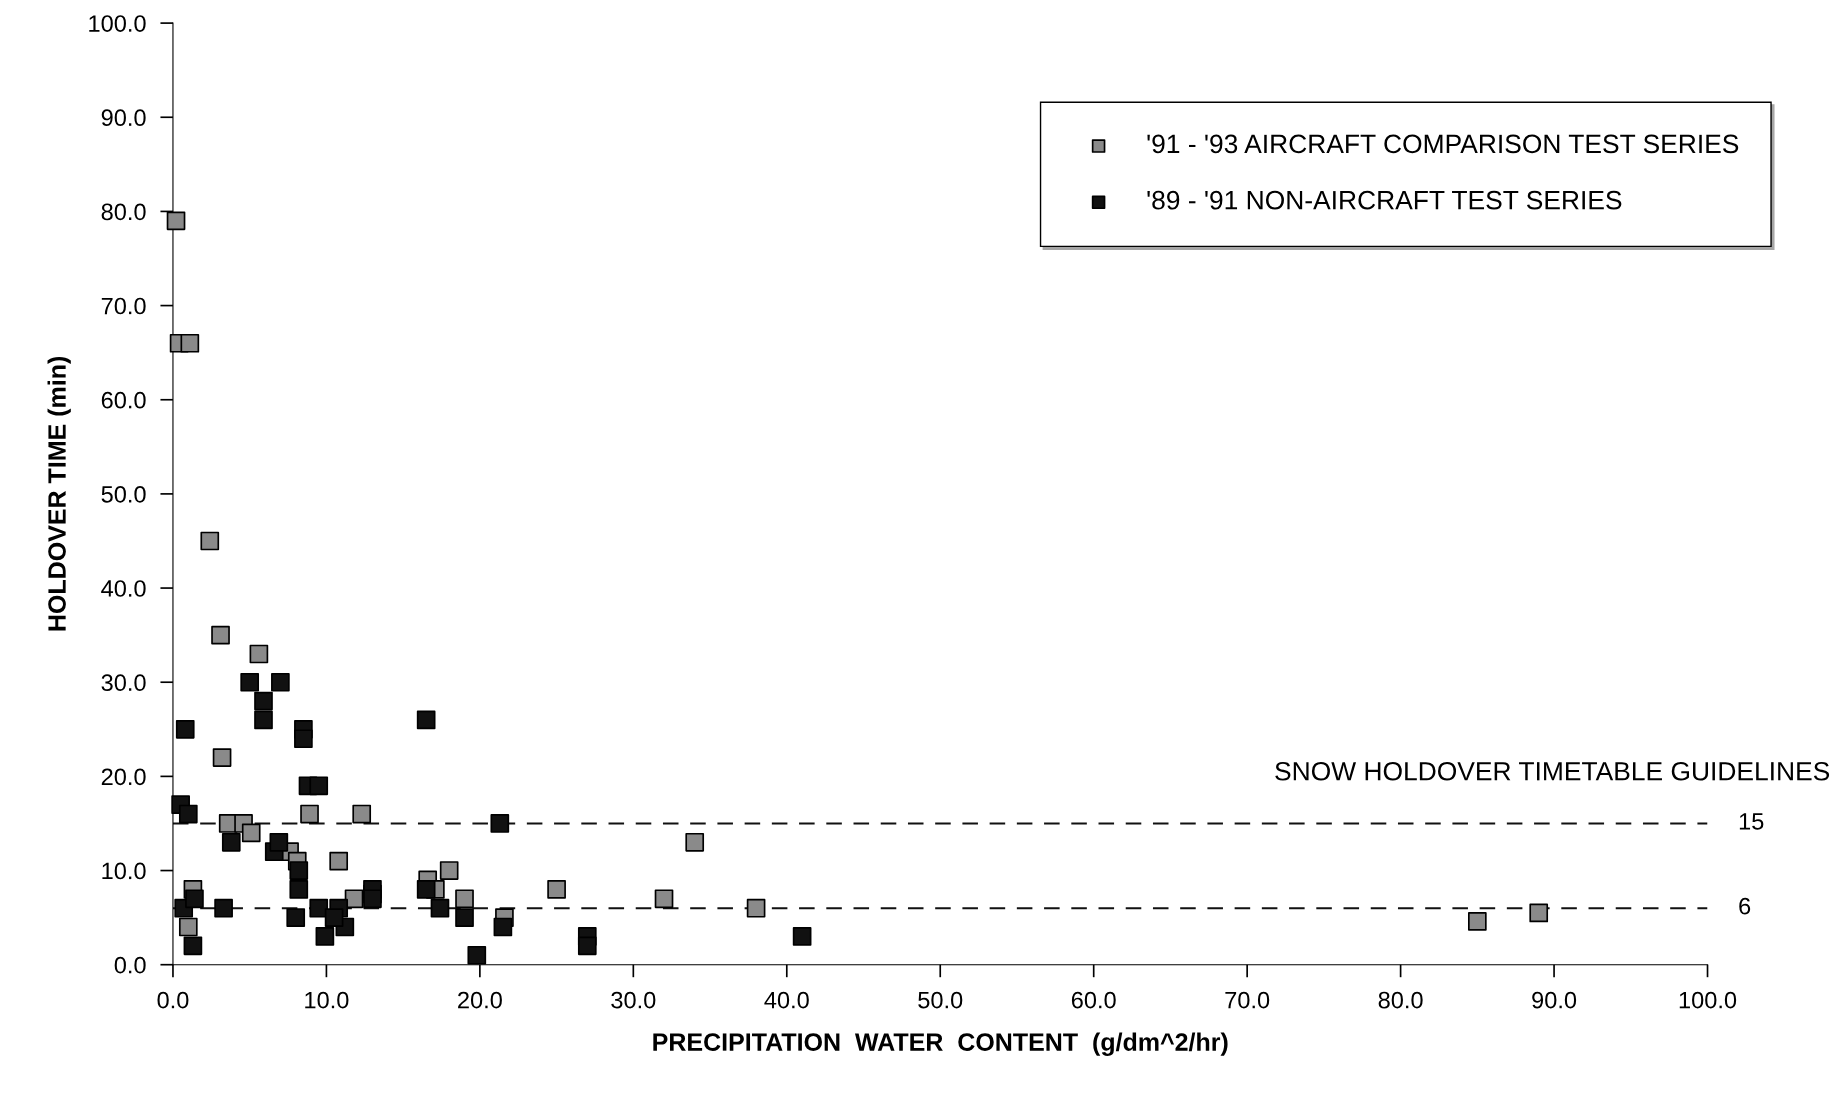 The width and height of the screenshot is (1840, 1100). Describe the element at coordinates (123, 118) in the screenshot. I see `y-tick-label: 90.0` at that location.